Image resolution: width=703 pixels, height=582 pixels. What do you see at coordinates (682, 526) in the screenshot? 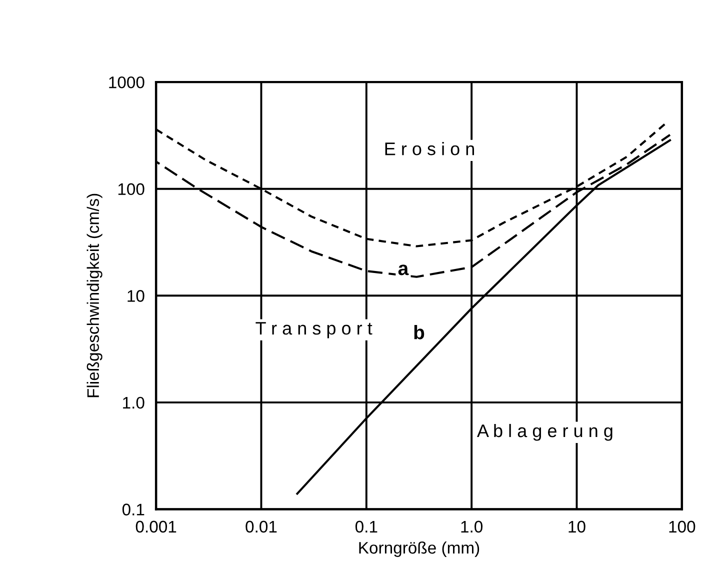
I see `x-tick-label: 100` at bounding box center [682, 526].